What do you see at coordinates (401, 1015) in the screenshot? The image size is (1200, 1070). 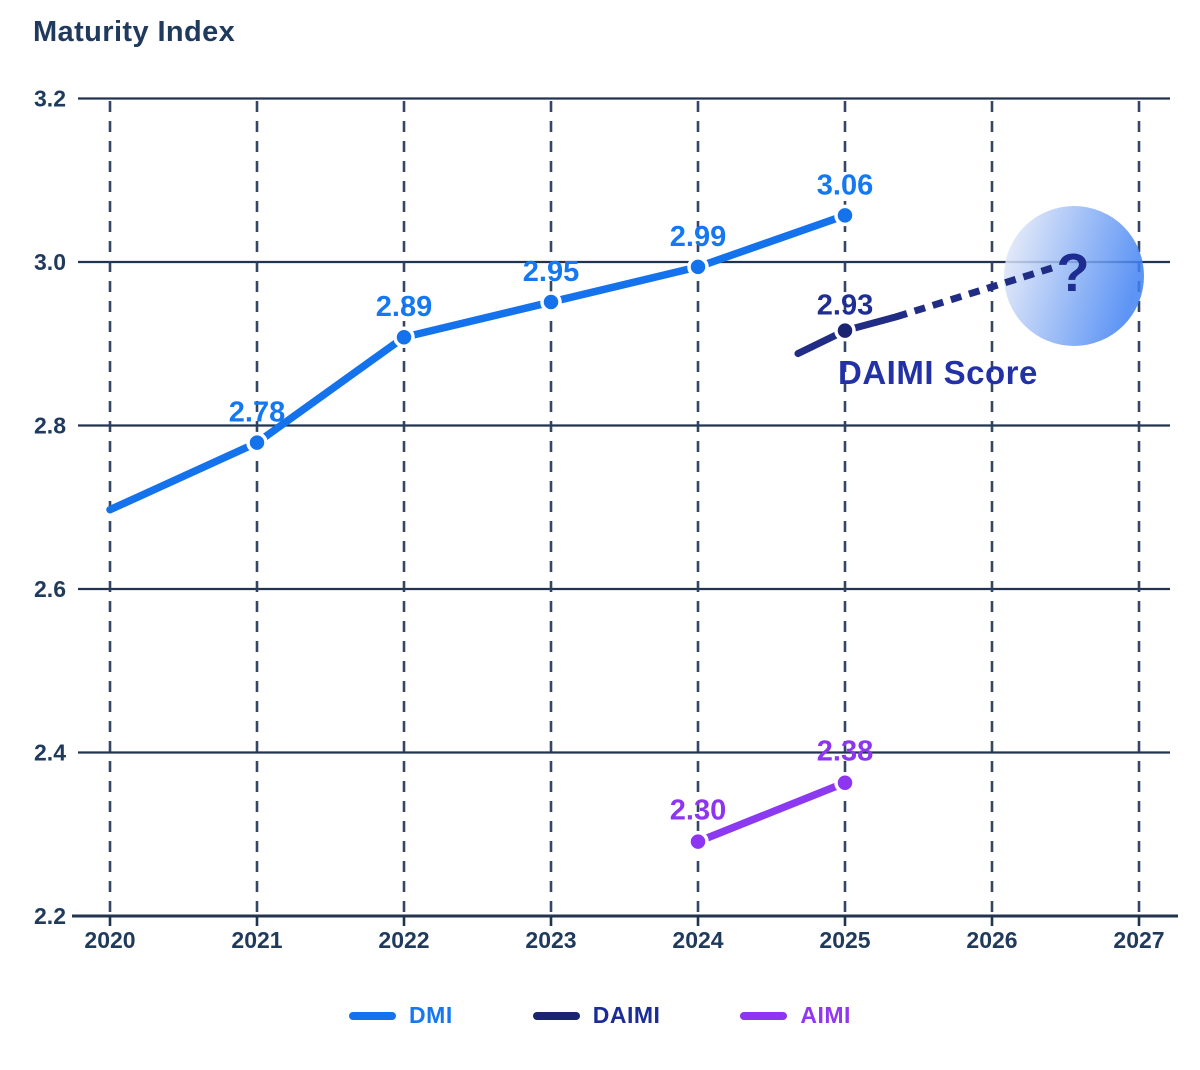 I see `legend-item-dmi: DMI` at bounding box center [401, 1015].